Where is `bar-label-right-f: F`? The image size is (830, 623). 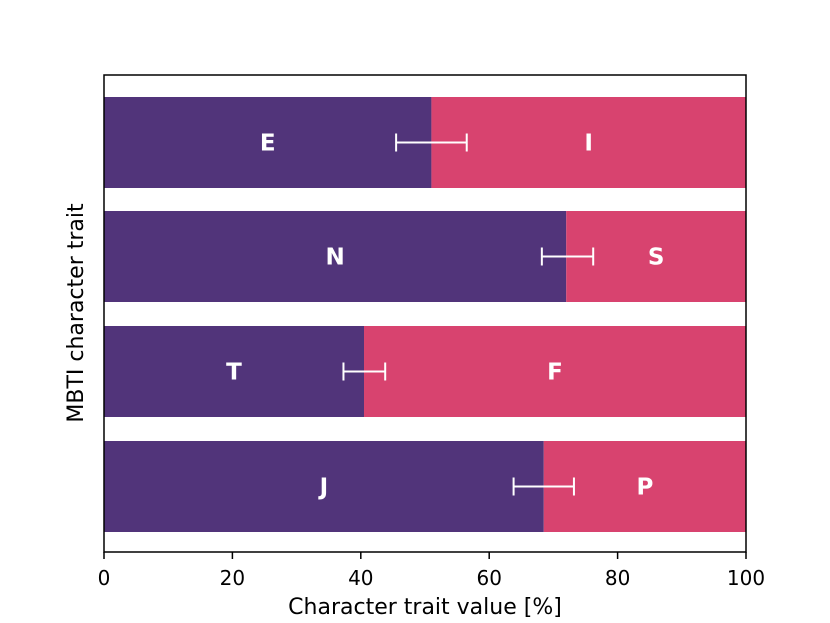
bar-label-right-f: F is located at coordinates (555, 373).